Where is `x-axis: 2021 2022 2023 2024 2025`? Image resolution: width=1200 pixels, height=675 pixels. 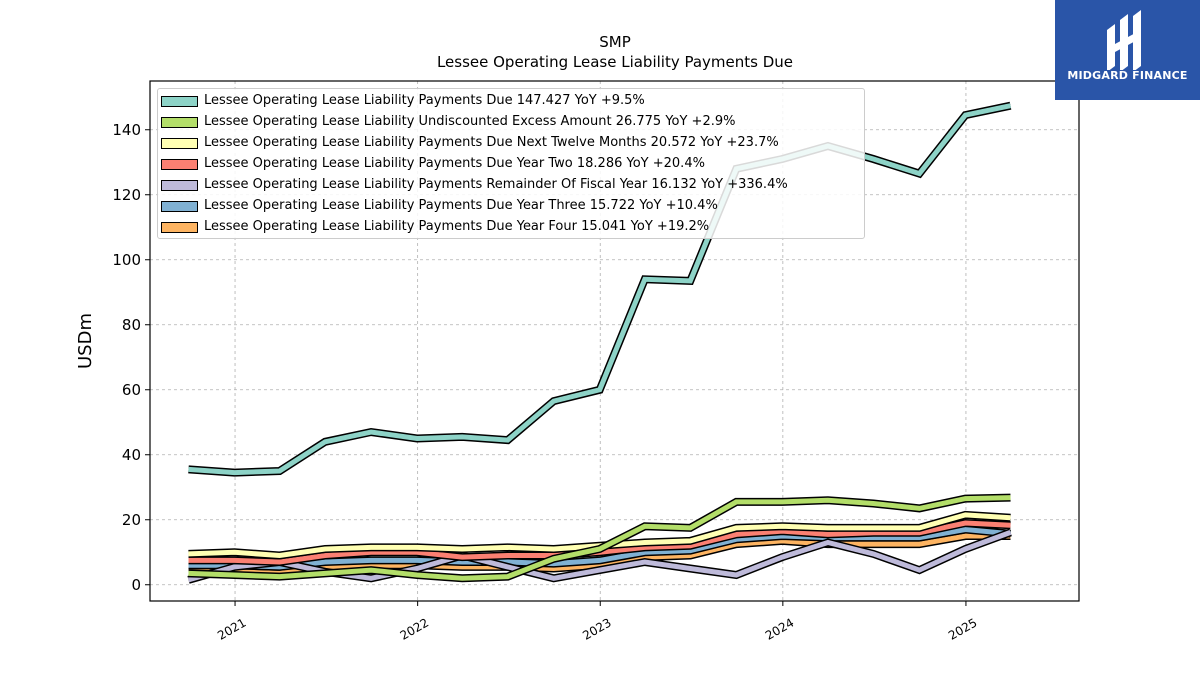
x-axis: 2021 2022 2023 2024 2025 is located at coordinates (597, 622).